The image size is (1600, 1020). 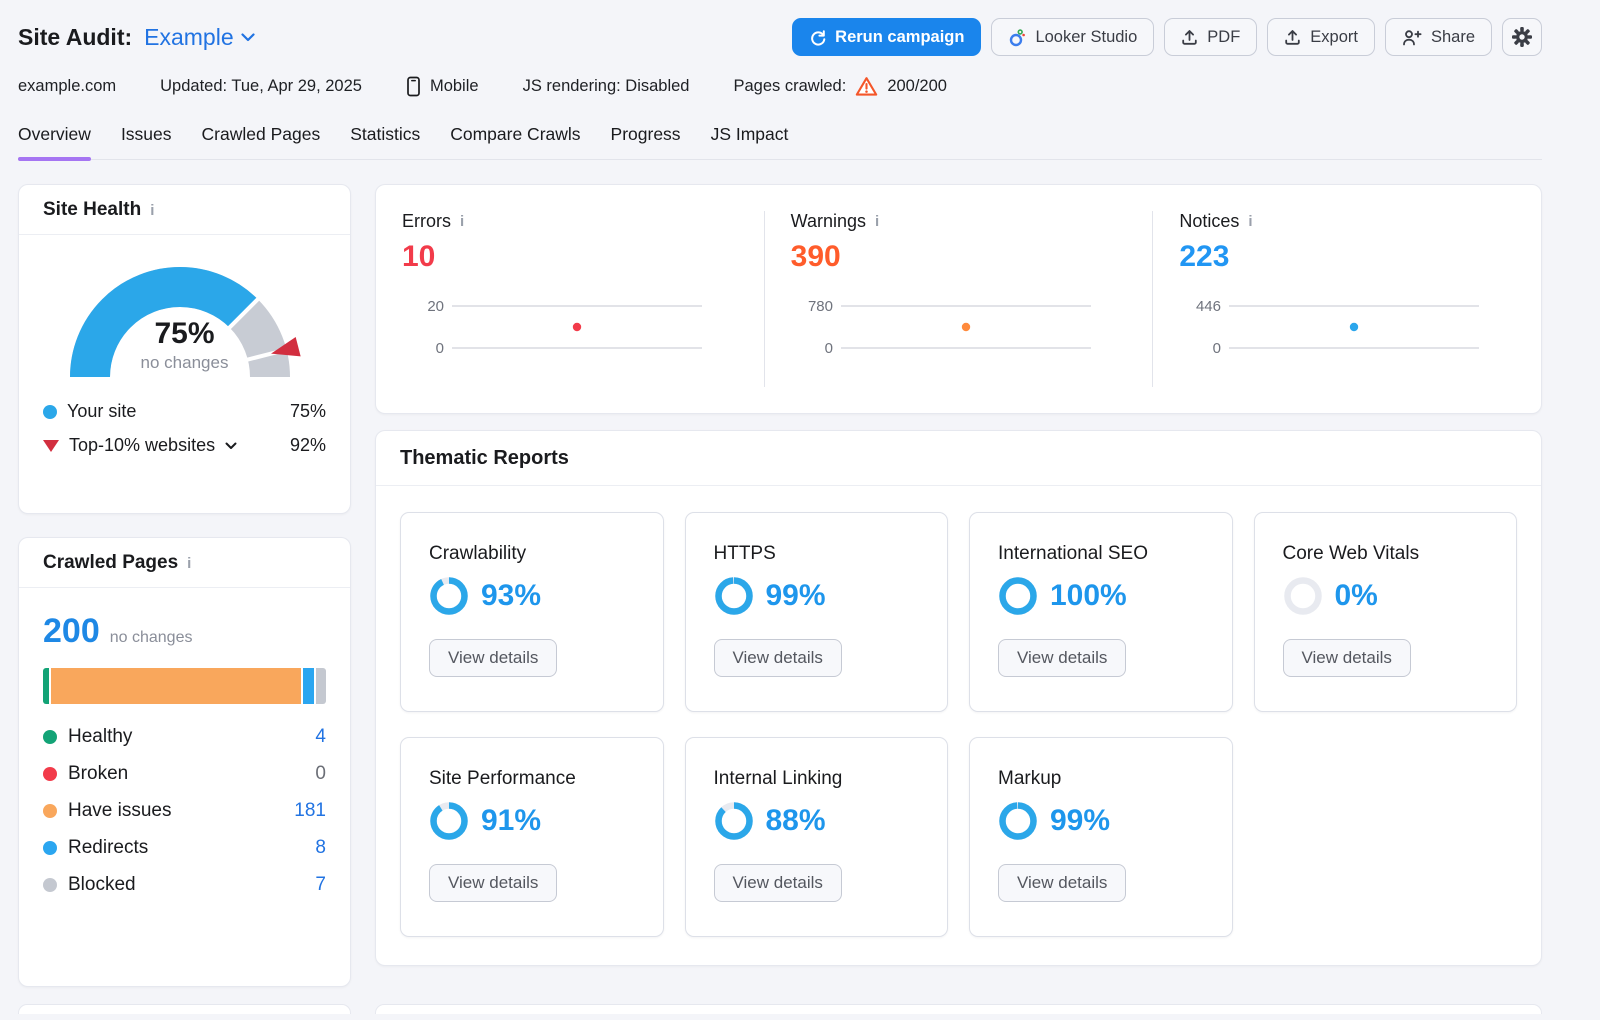 What do you see at coordinates (98, 773) in the screenshot?
I see `legend-label: Broken` at bounding box center [98, 773].